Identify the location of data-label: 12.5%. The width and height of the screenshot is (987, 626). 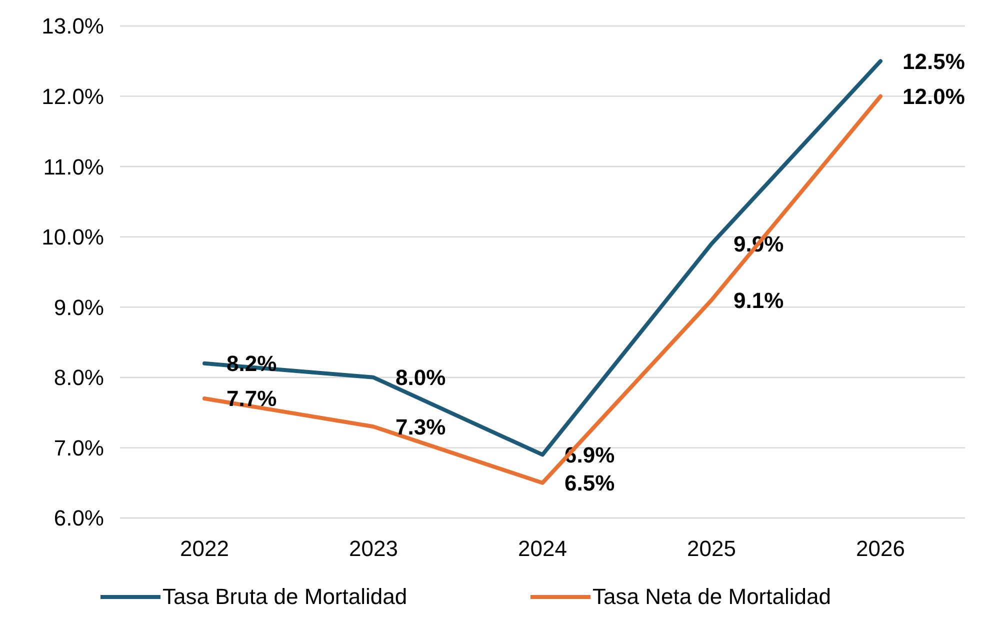
(933, 61).